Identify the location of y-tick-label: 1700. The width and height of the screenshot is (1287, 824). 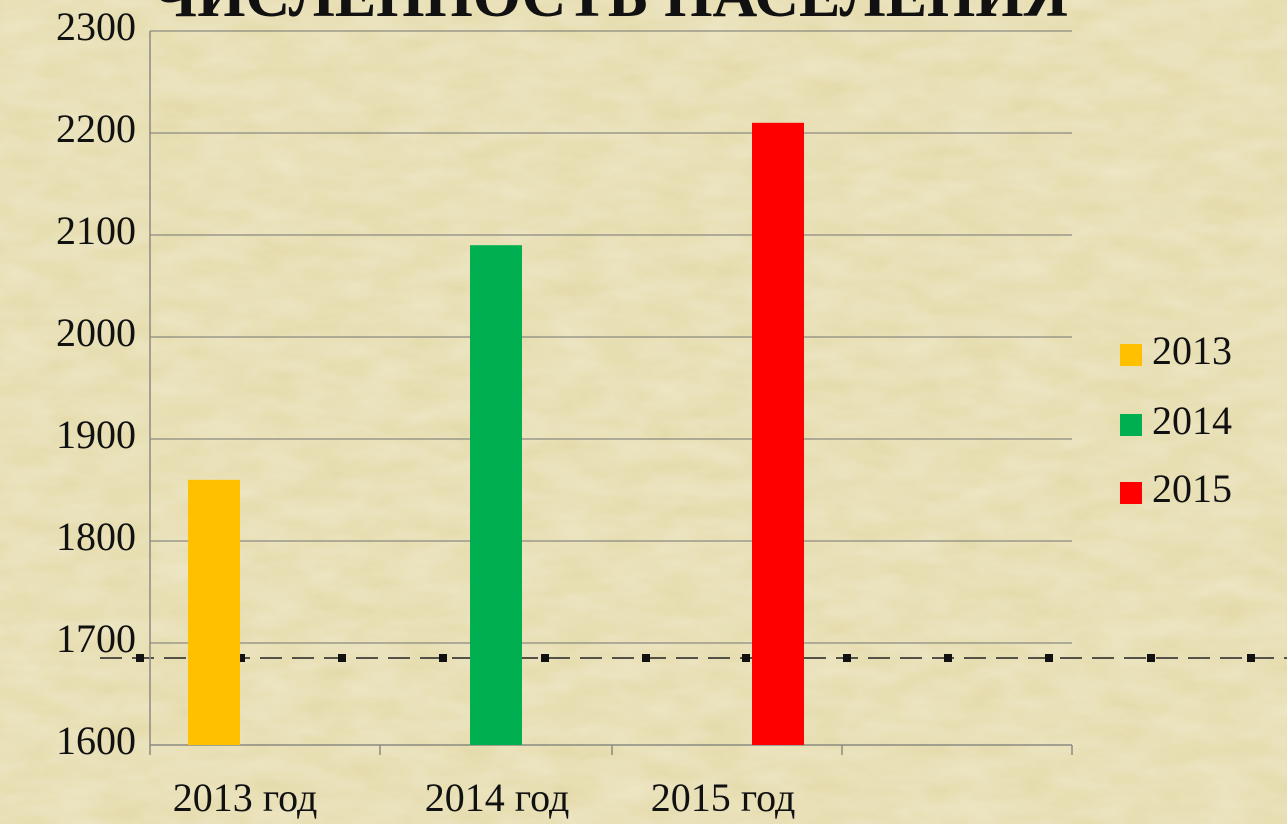
(96, 638).